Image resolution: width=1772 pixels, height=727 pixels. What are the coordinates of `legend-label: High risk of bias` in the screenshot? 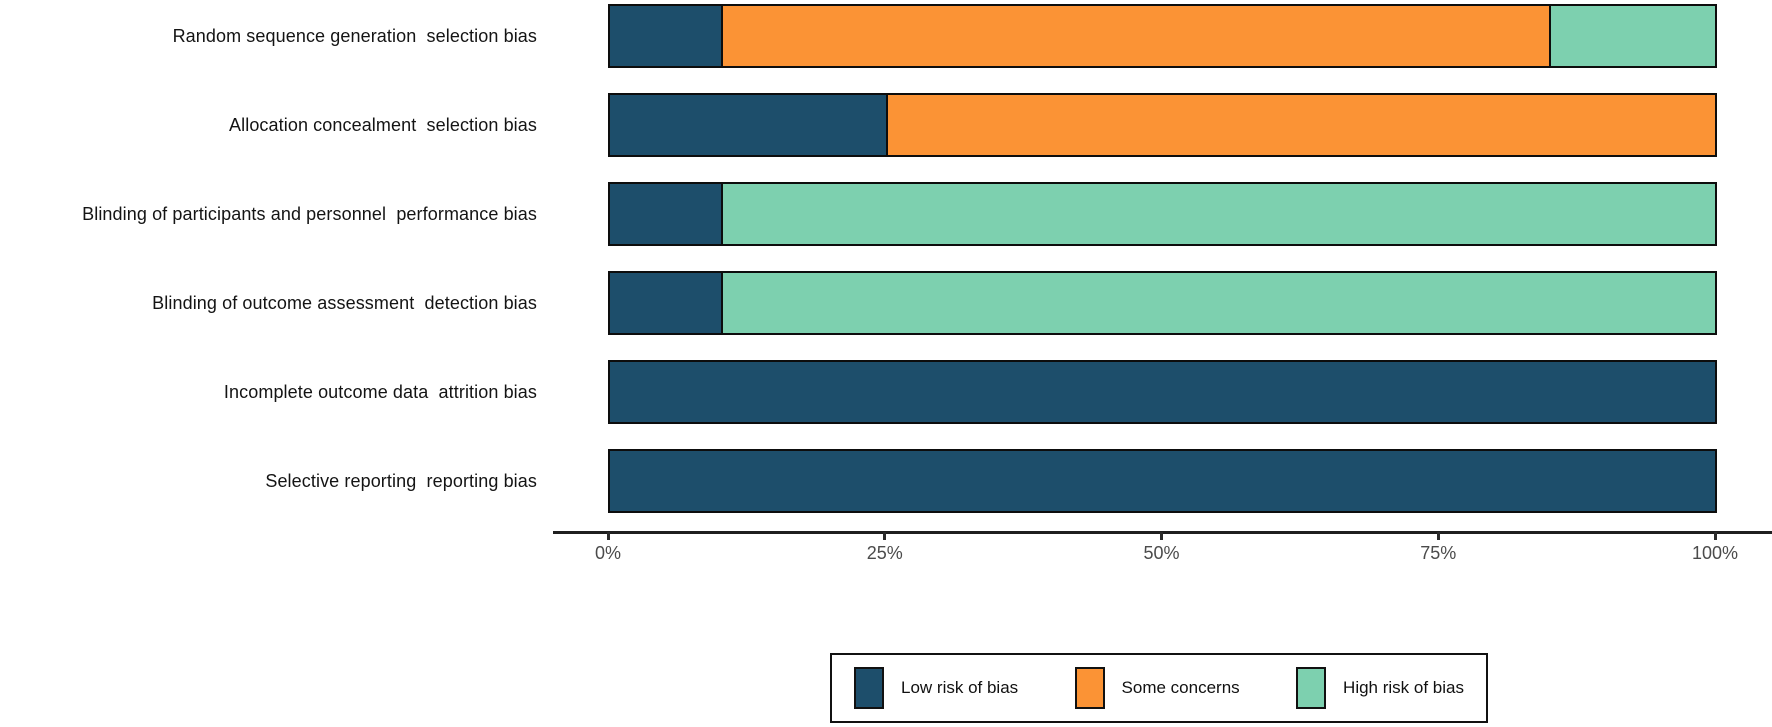 It's located at (1403, 687).